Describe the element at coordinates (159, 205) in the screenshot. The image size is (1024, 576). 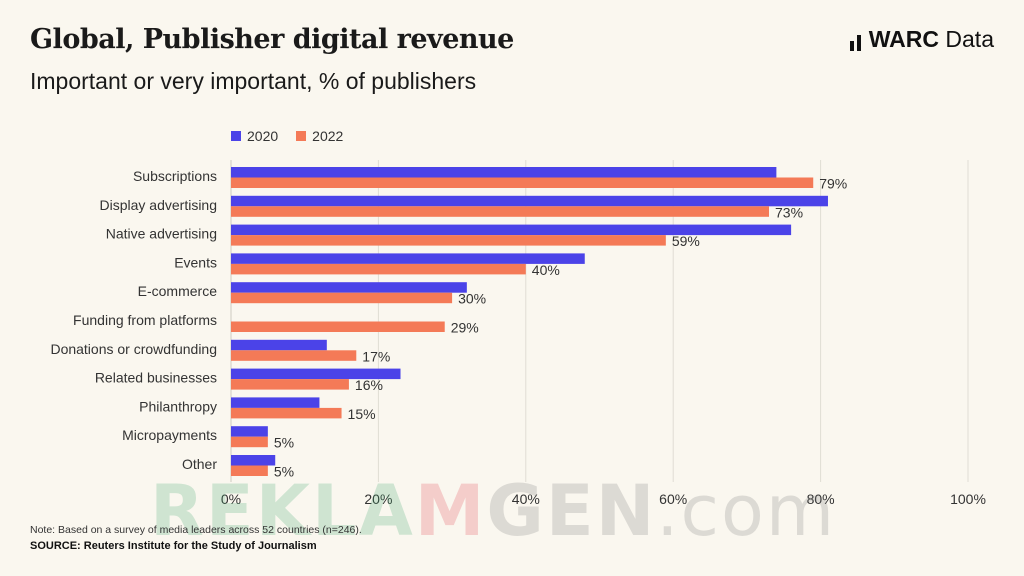
I see `category-label: Display advertising` at that location.